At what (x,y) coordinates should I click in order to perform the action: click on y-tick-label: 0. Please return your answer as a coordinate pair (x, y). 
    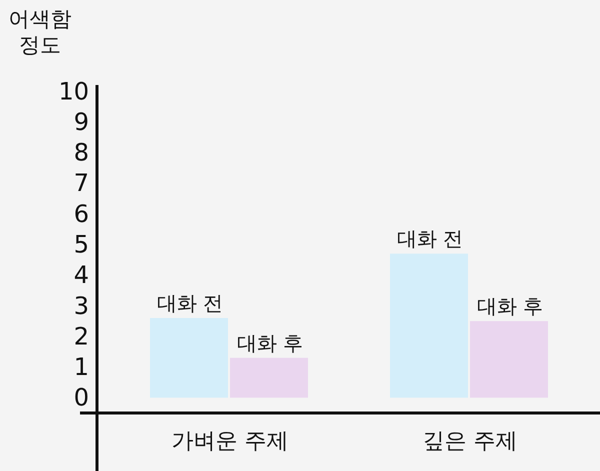
    Looking at the image, I should click on (81, 398).